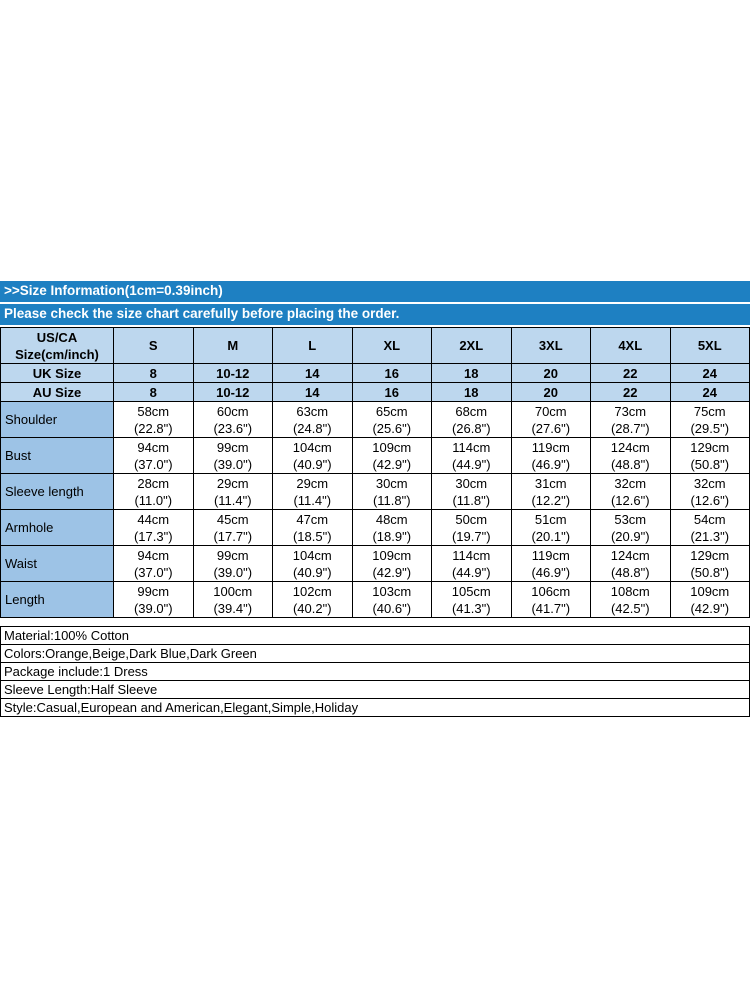  What do you see at coordinates (550, 419) in the screenshot?
I see `measurement-value: 70cm (27.6")` at bounding box center [550, 419].